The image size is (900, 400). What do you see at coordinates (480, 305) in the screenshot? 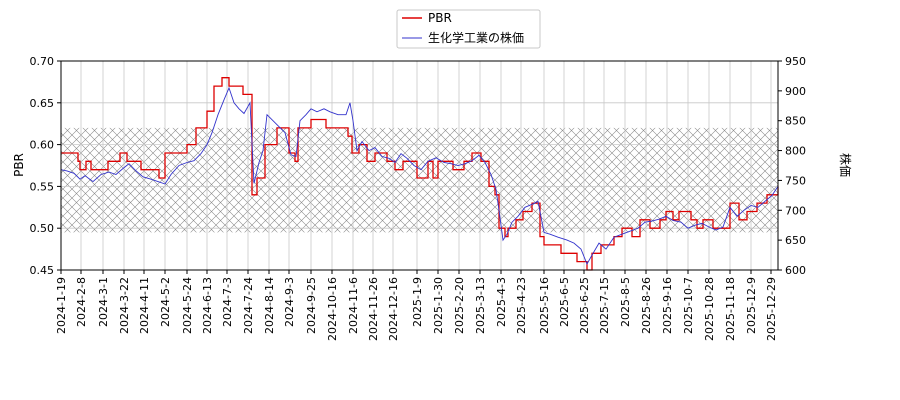
I see `x-tick-label: 2025-3-13` at bounding box center [480, 305].